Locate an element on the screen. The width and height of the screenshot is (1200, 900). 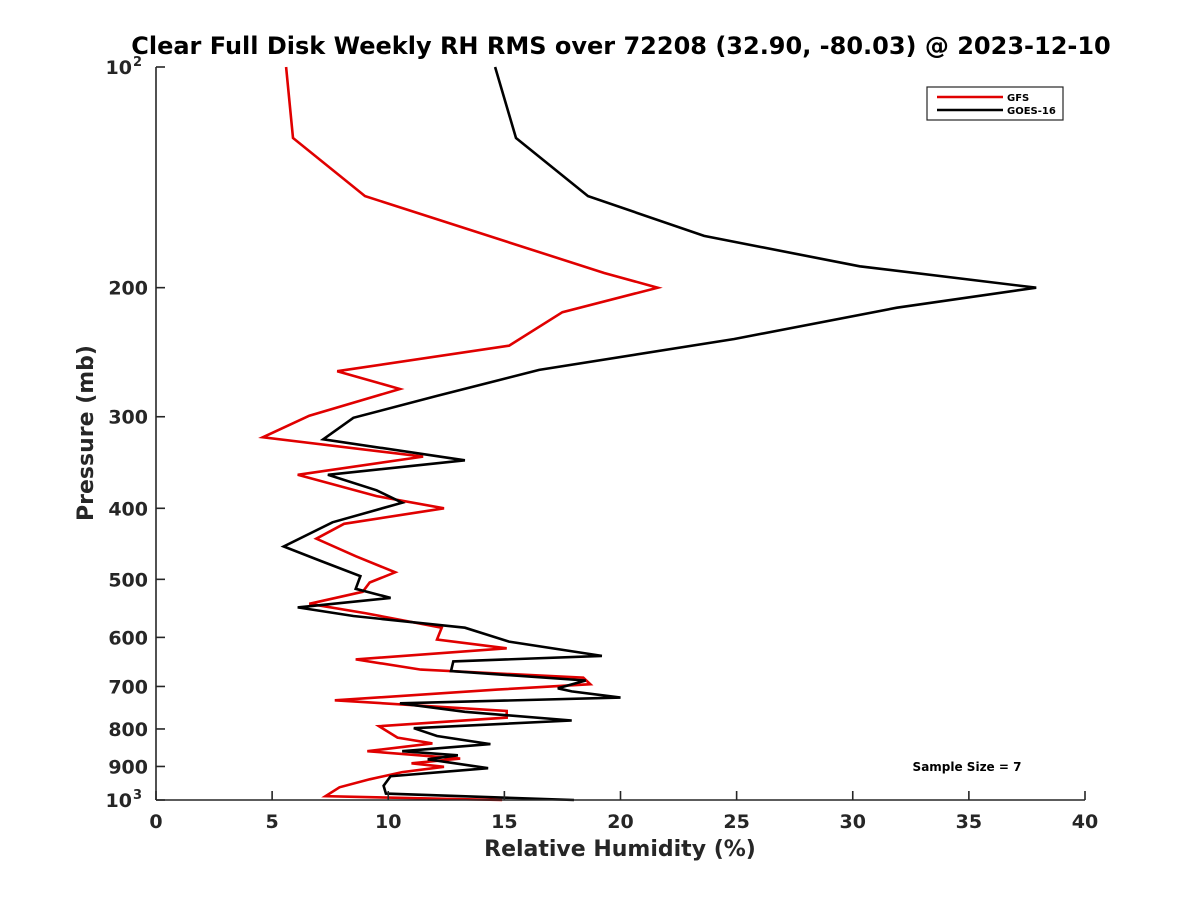
y-tick-label: 200 is located at coordinates (128, 289).